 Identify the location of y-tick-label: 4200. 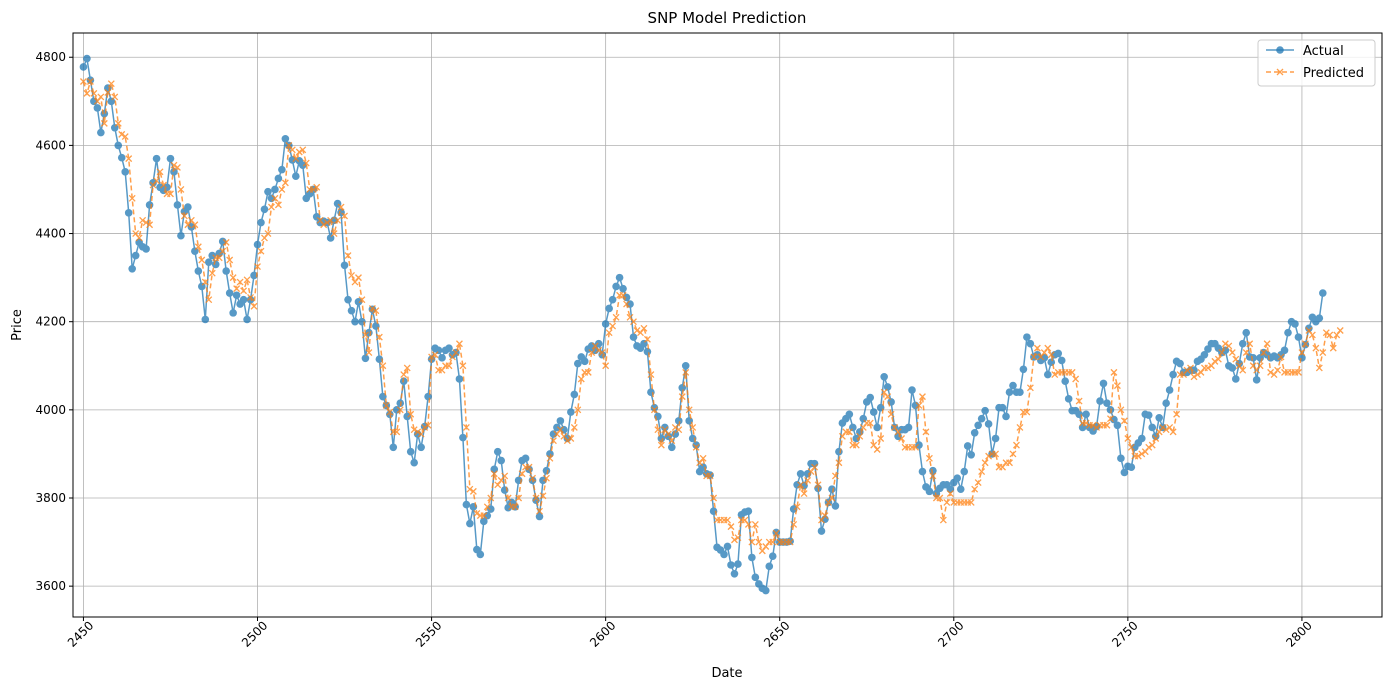
(50, 322).